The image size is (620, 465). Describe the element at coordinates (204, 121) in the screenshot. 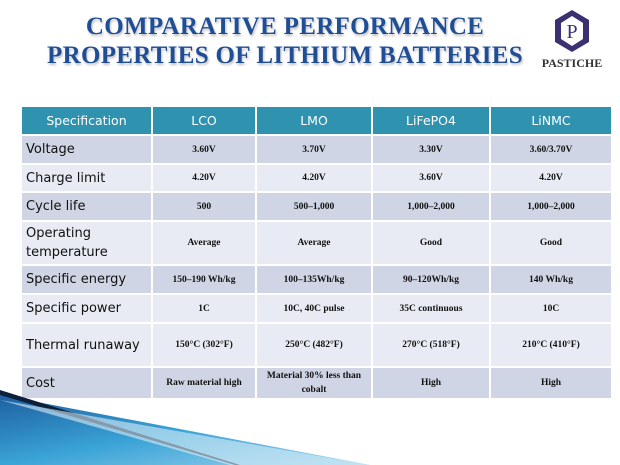

I see `header-lco: LCO` at that location.